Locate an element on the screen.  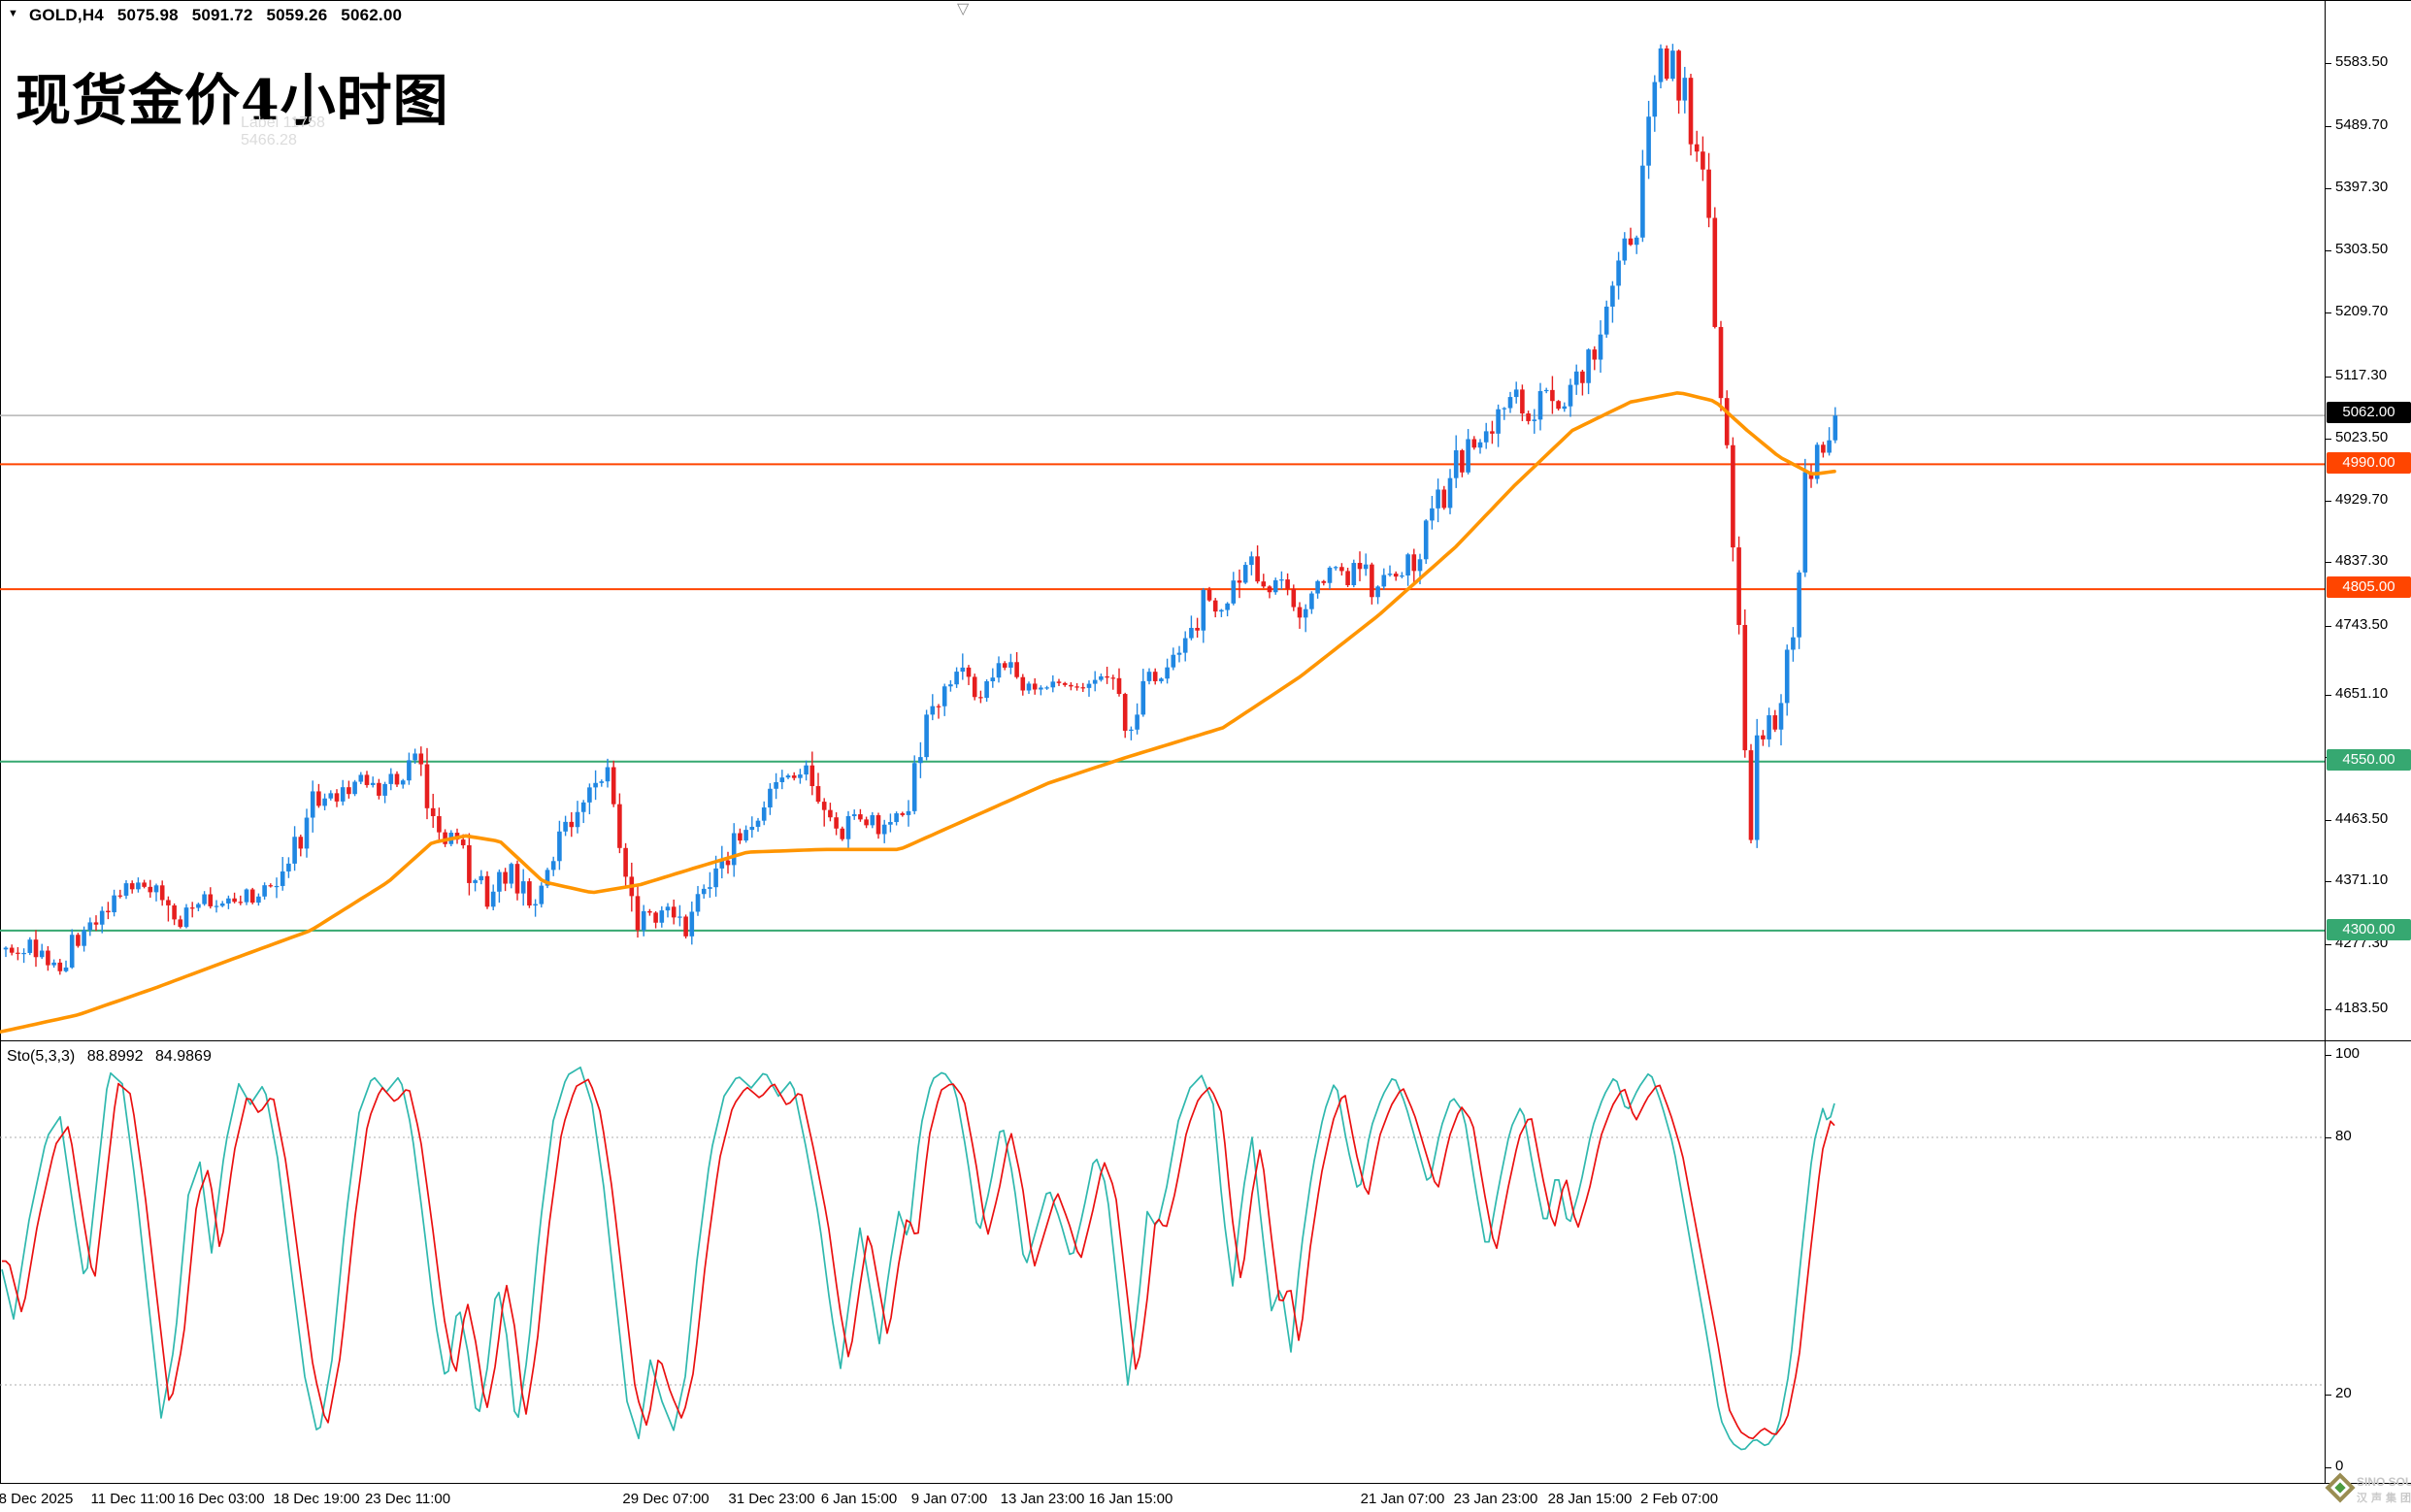
header-open: 5075.98 is located at coordinates (147, 15).